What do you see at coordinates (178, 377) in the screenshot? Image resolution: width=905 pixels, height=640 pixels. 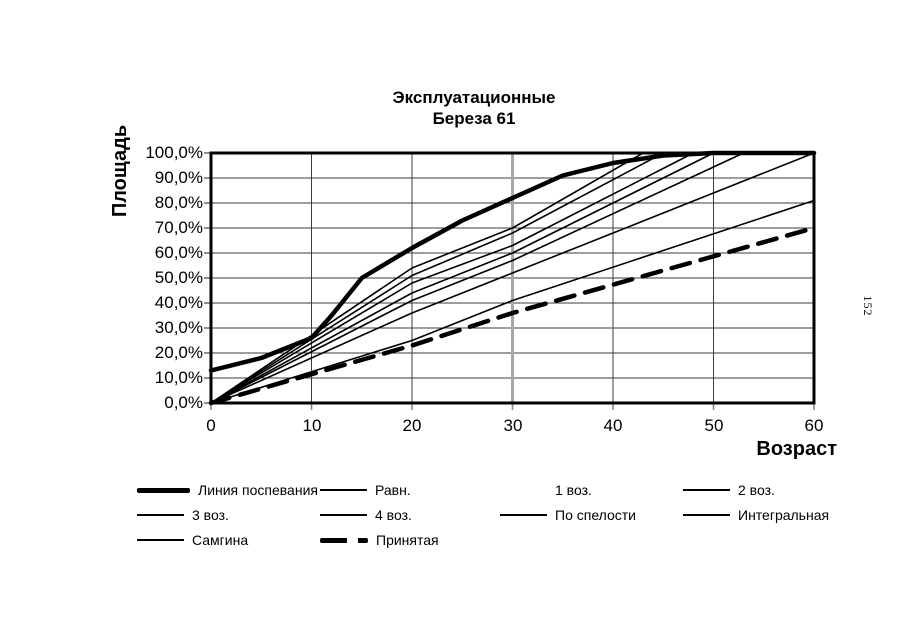 I see `y-tick-label: 10,0%` at bounding box center [178, 377].